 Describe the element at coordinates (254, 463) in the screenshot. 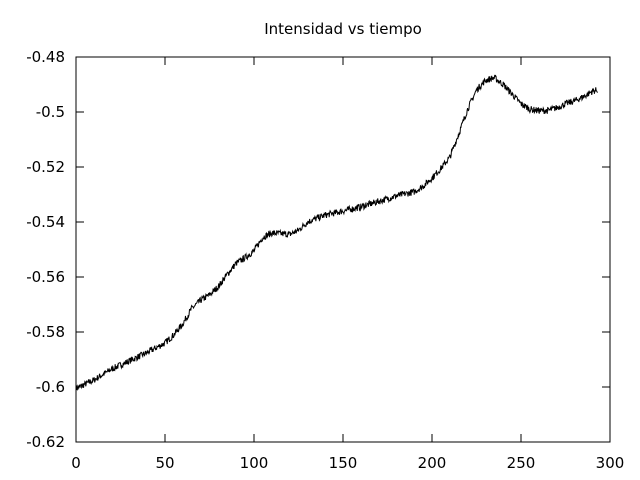

I see `x-tick-label: 100` at that location.